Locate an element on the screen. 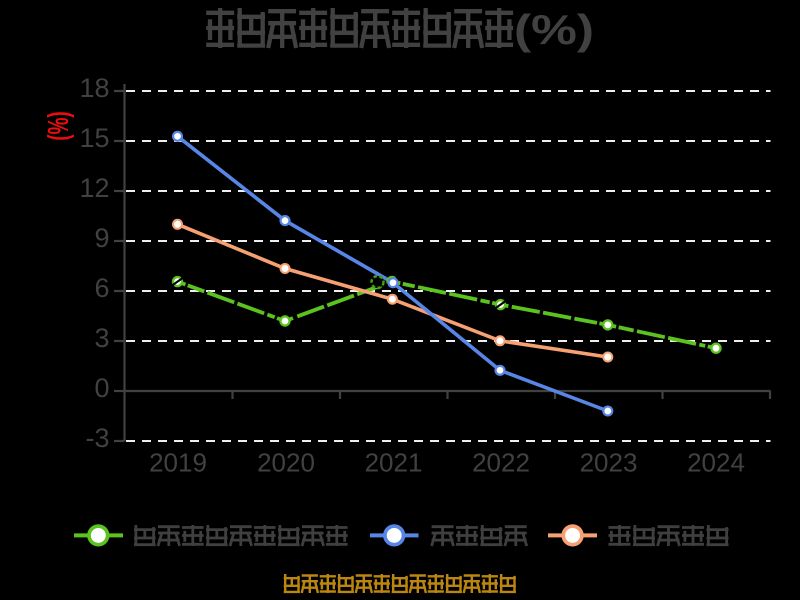 This screenshot has width=800, height=600. svg-text: 15 is located at coordinates (94, 138).